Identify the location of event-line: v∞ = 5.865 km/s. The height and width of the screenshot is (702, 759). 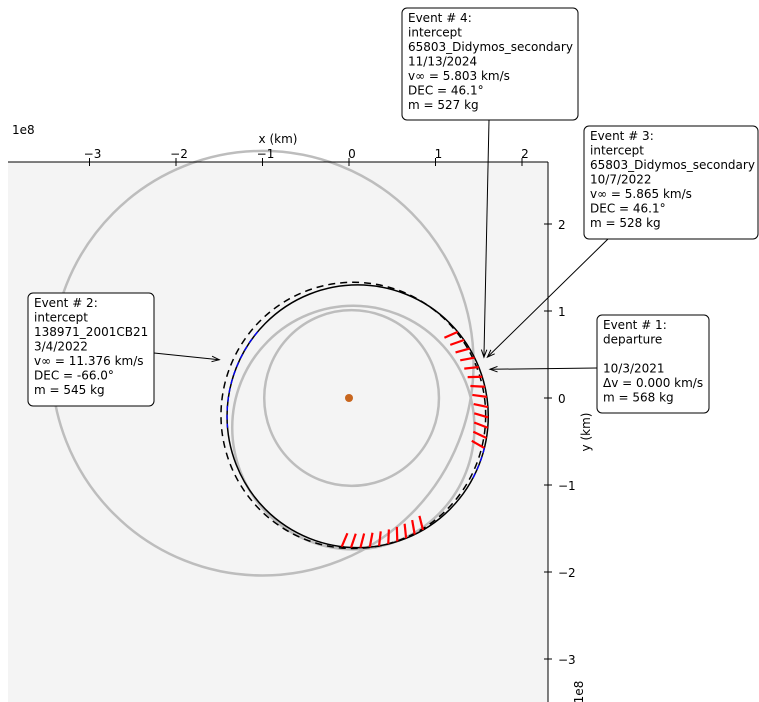
(641, 194).